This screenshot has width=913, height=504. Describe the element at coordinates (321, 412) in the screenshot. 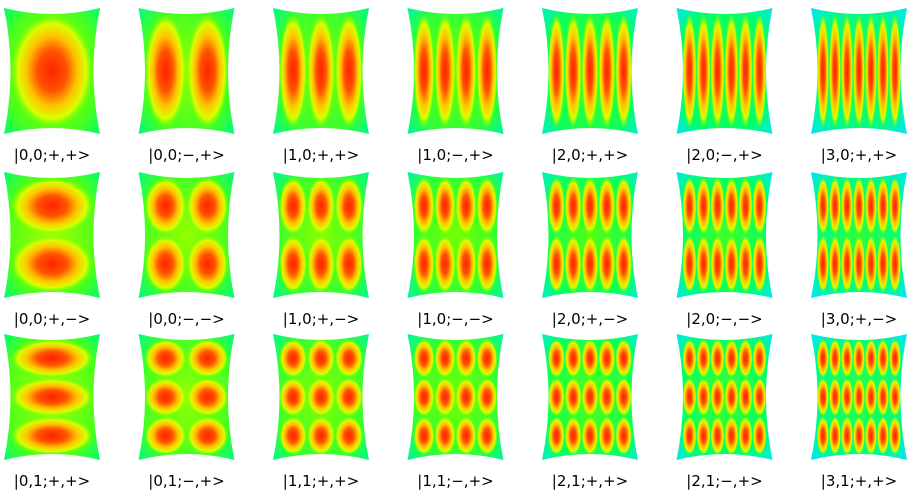

I see `mode-panel: |1,1;+,+>` at that location.